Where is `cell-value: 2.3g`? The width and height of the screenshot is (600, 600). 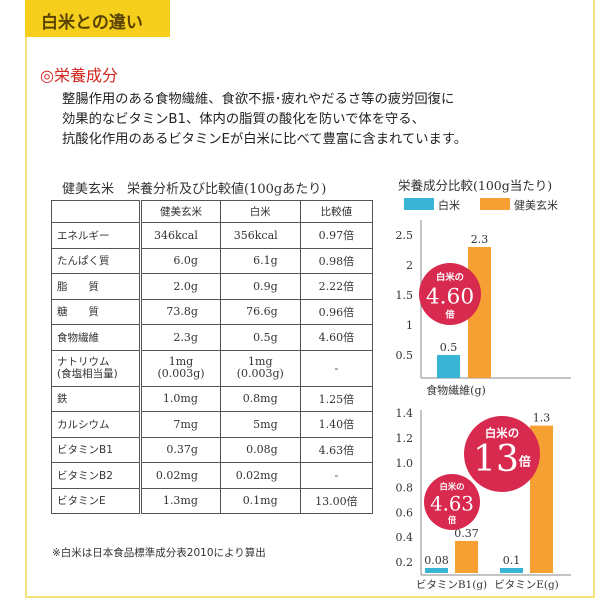 cell-value: 2.3g is located at coordinates (180, 337).